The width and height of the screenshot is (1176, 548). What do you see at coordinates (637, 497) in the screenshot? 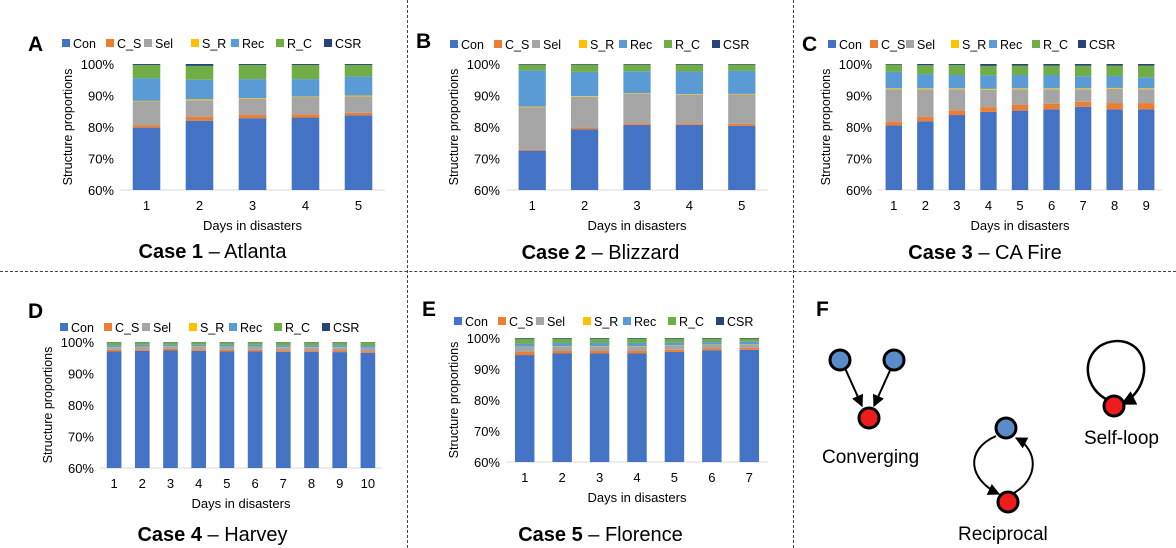
I see `x-axis-title: Days in disasters` at bounding box center [637, 497].